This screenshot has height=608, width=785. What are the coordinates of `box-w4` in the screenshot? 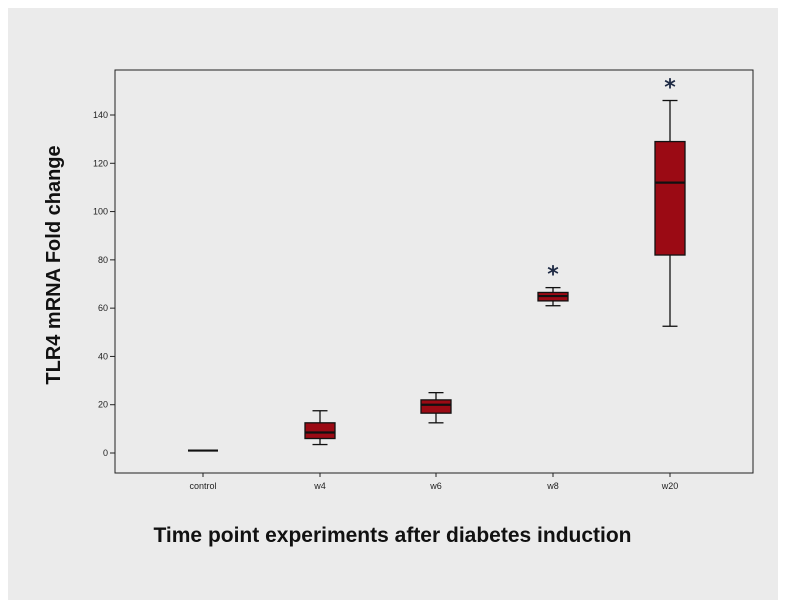 It's located at (320, 428).